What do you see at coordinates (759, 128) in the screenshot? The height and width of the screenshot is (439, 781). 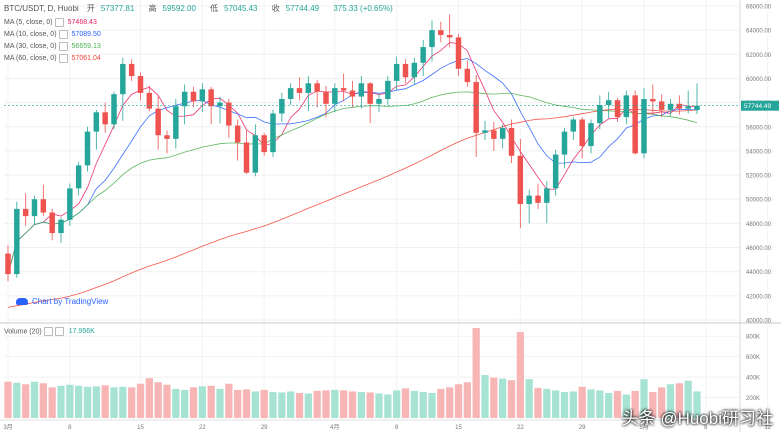 I see `price-tick-label: 56000.00` at bounding box center [759, 128].